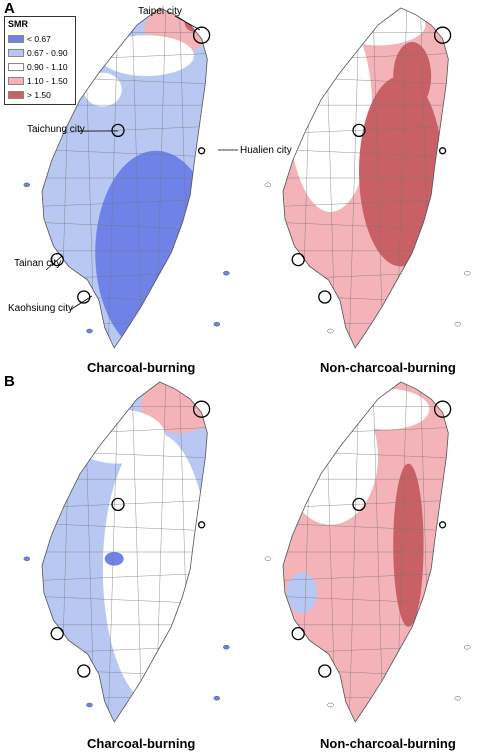 Image resolution: width=482 pixels, height=752 pixels. I want to click on legend-item-lt067: < 0.67, so click(29, 39).